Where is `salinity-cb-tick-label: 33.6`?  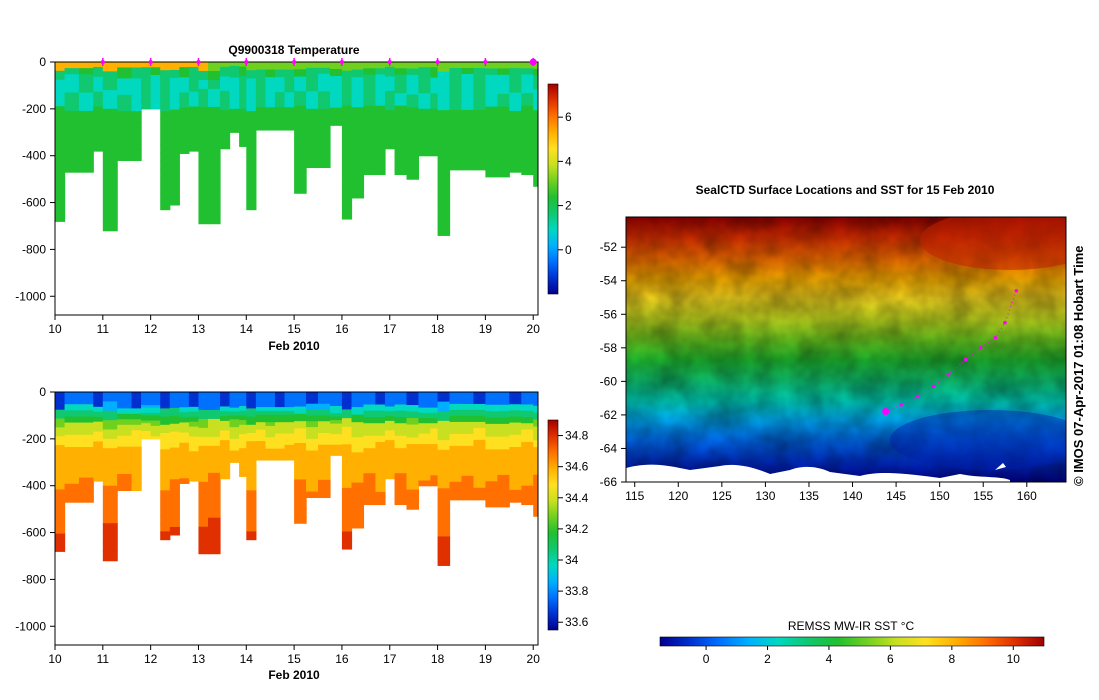 salinity-cb-tick-label: 33.6 is located at coordinates (577, 622).